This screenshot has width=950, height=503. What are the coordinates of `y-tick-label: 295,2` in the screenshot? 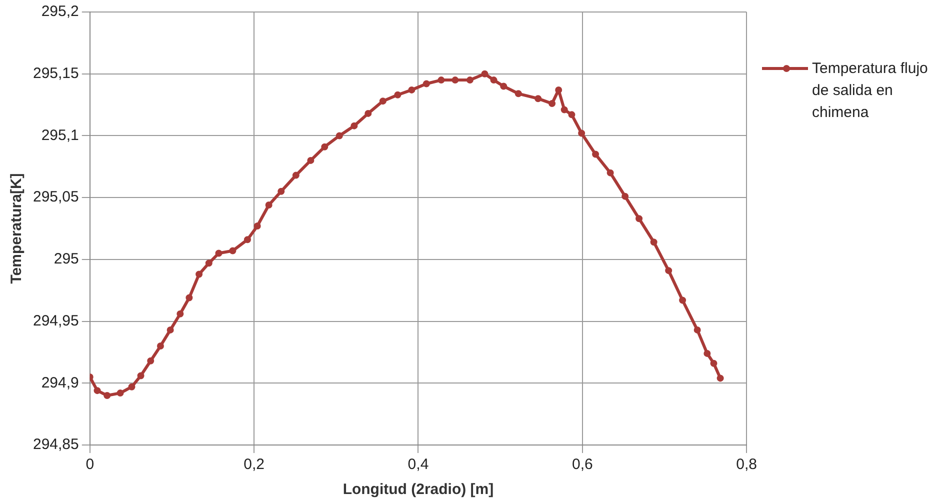 It's located at (60, 11).